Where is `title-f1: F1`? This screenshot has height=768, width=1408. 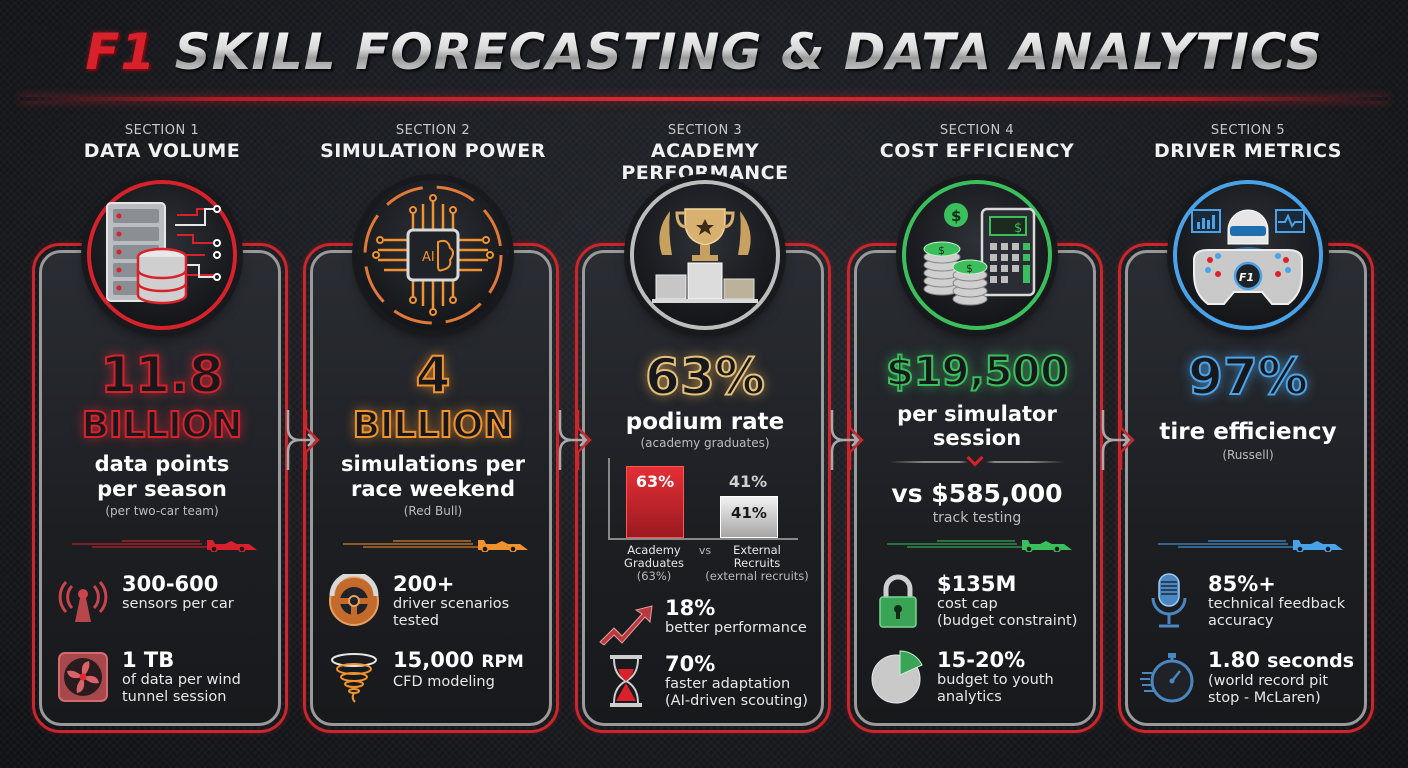
title-f1: F1 is located at coordinates (121, 52).